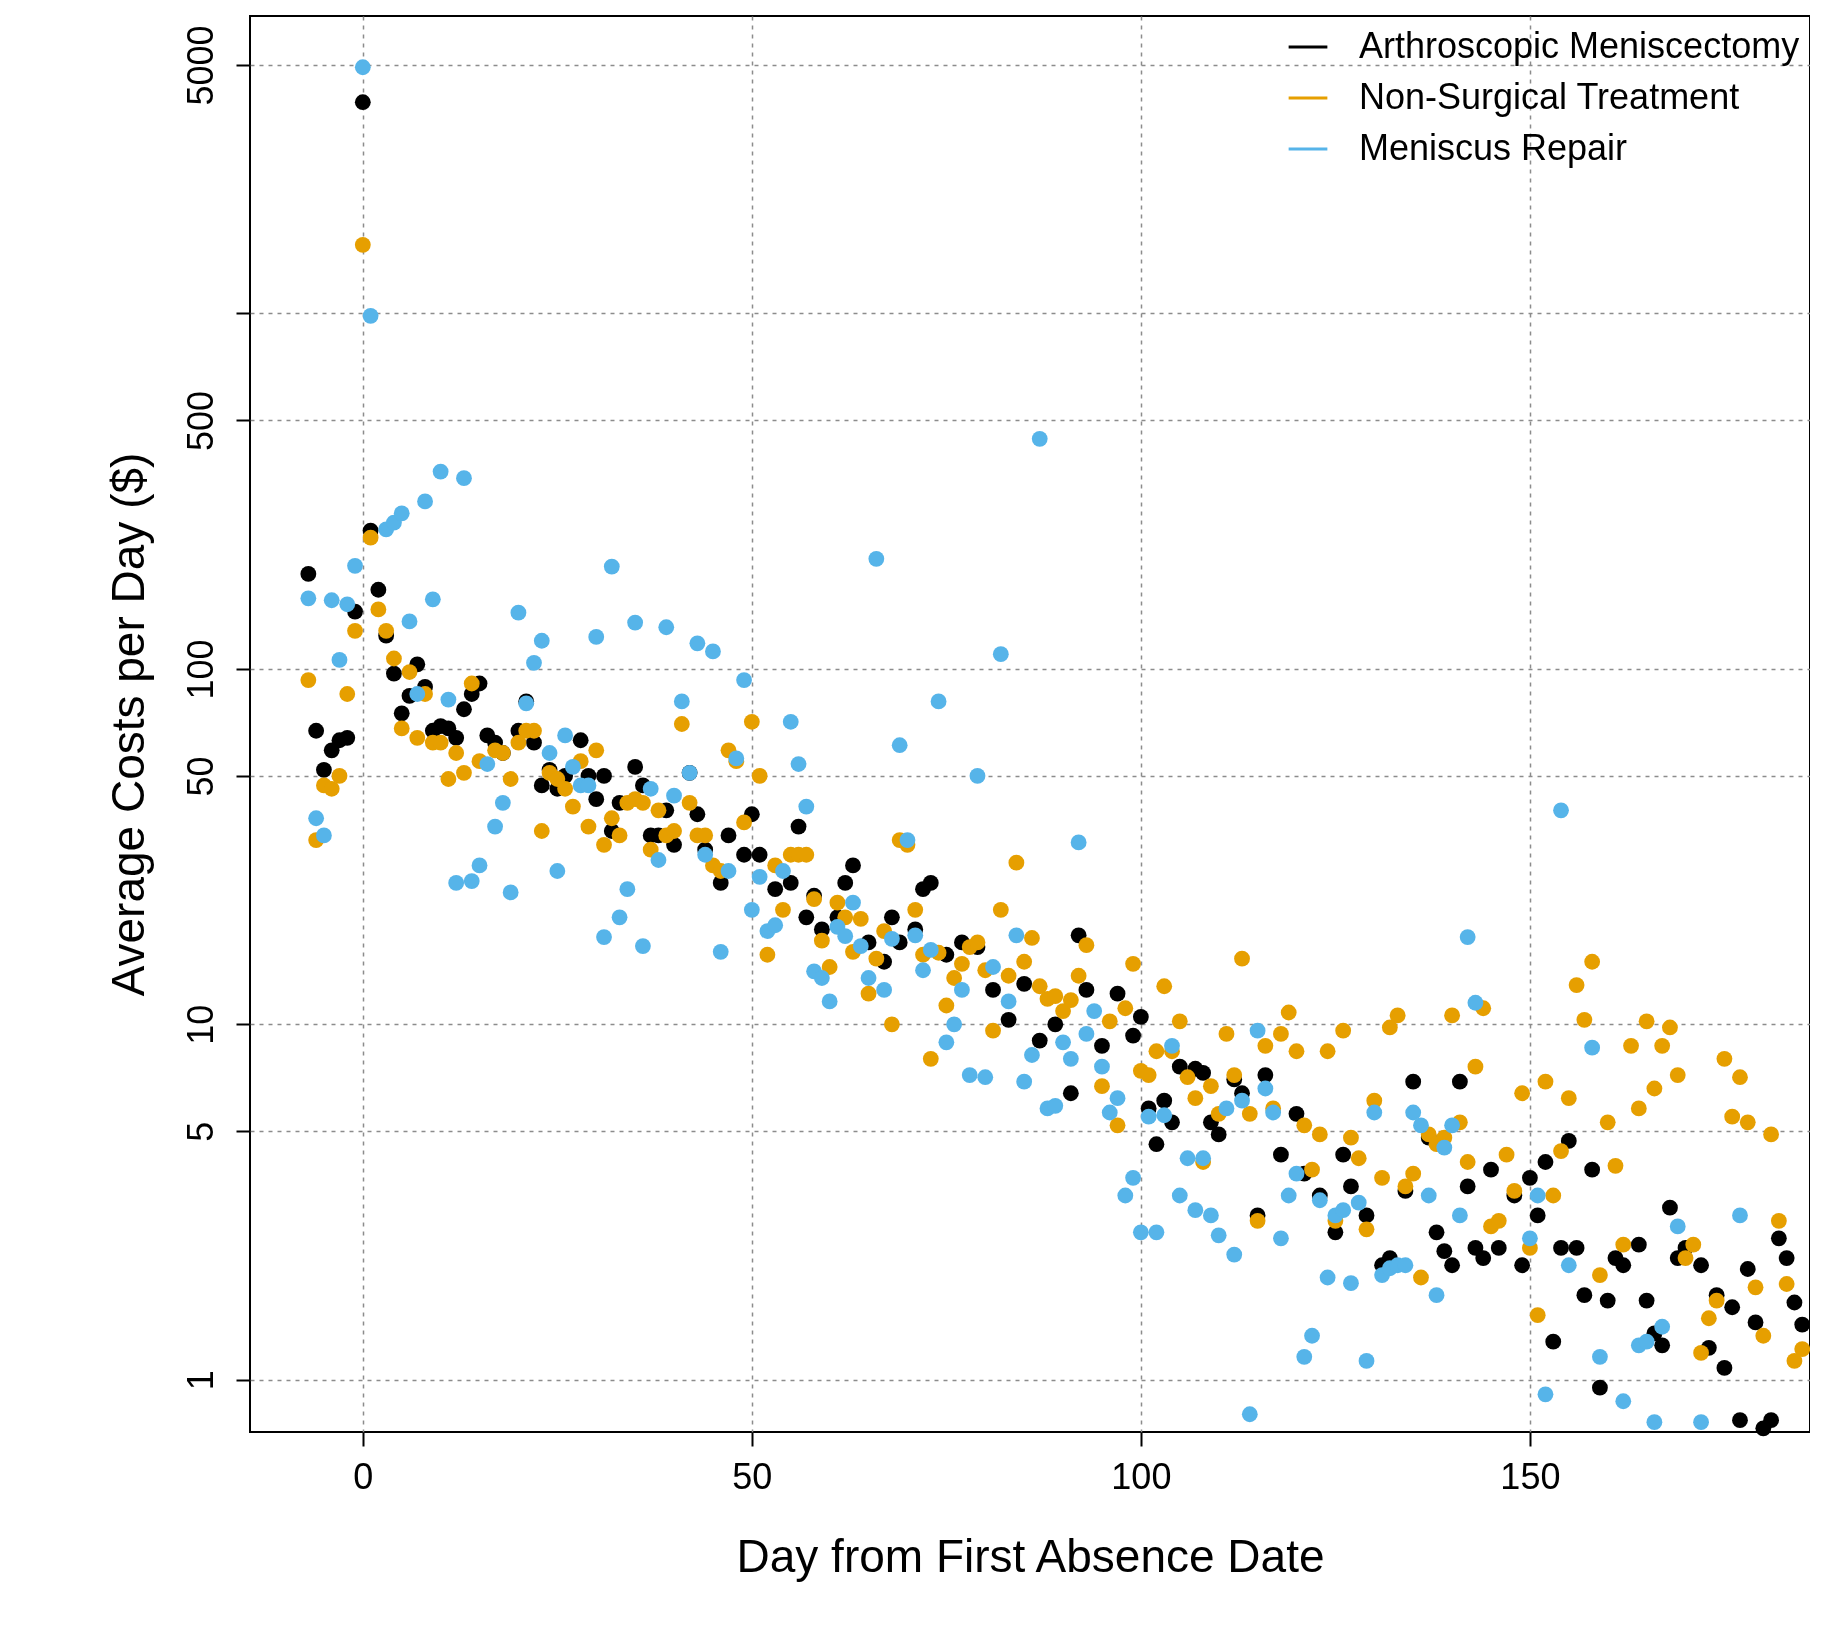 The height and width of the screenshot is (1652, 1821). What do you see at coordinates (752, 1476) in the screenshot?
I see `x-tick-label: 50` at bounding box center [752, 1476].